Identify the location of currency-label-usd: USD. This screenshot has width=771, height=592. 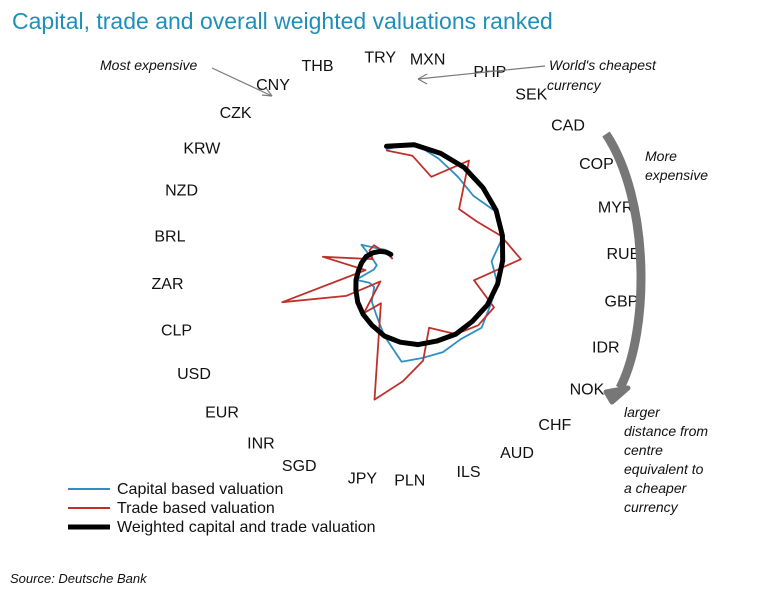
(194, 374).